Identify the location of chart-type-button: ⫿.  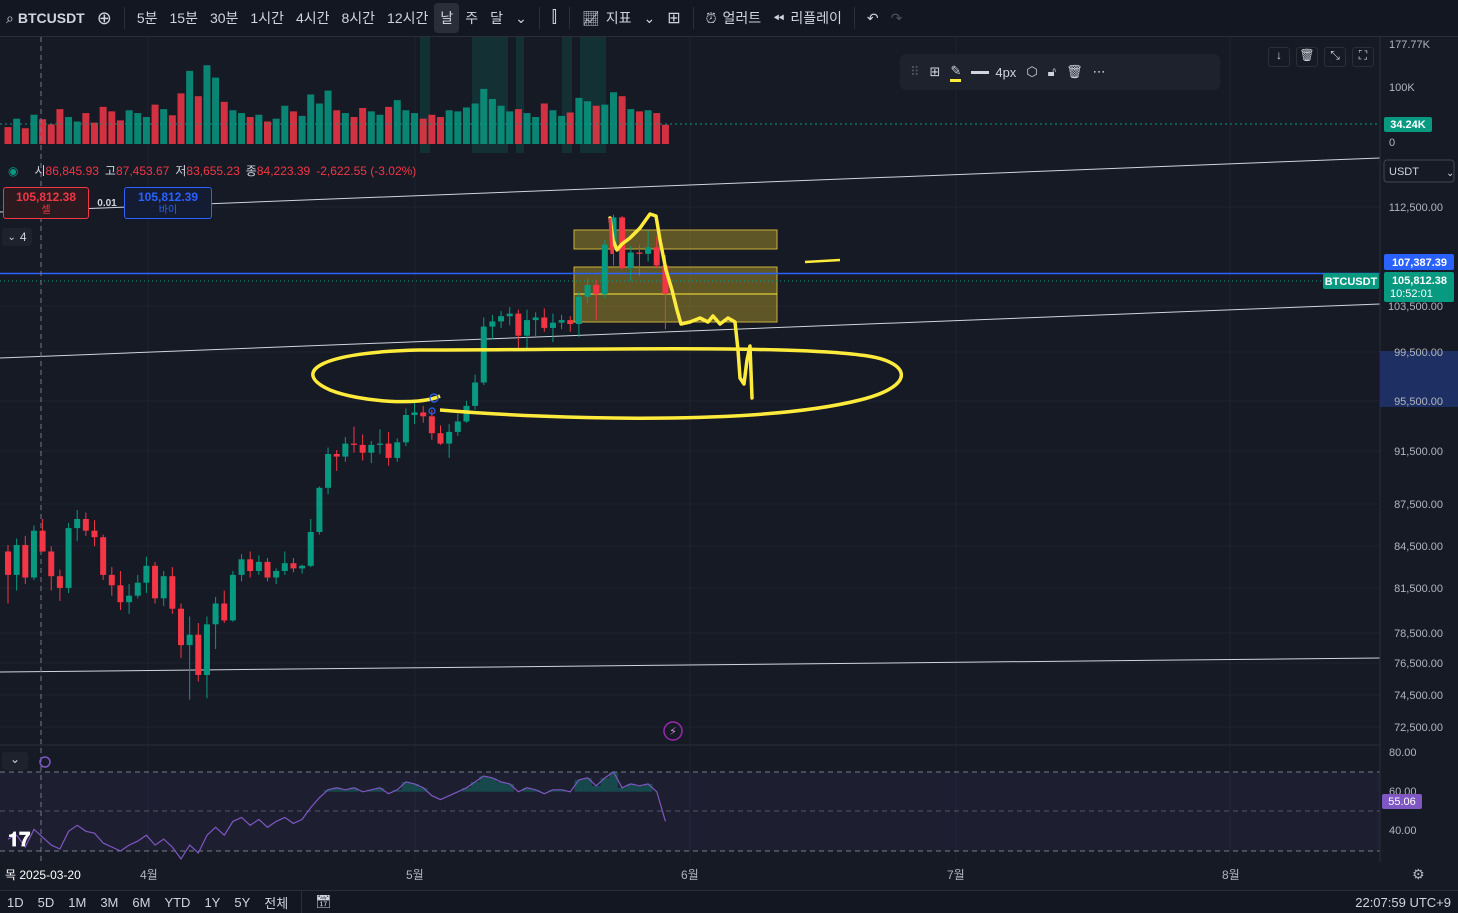
(554, 18).